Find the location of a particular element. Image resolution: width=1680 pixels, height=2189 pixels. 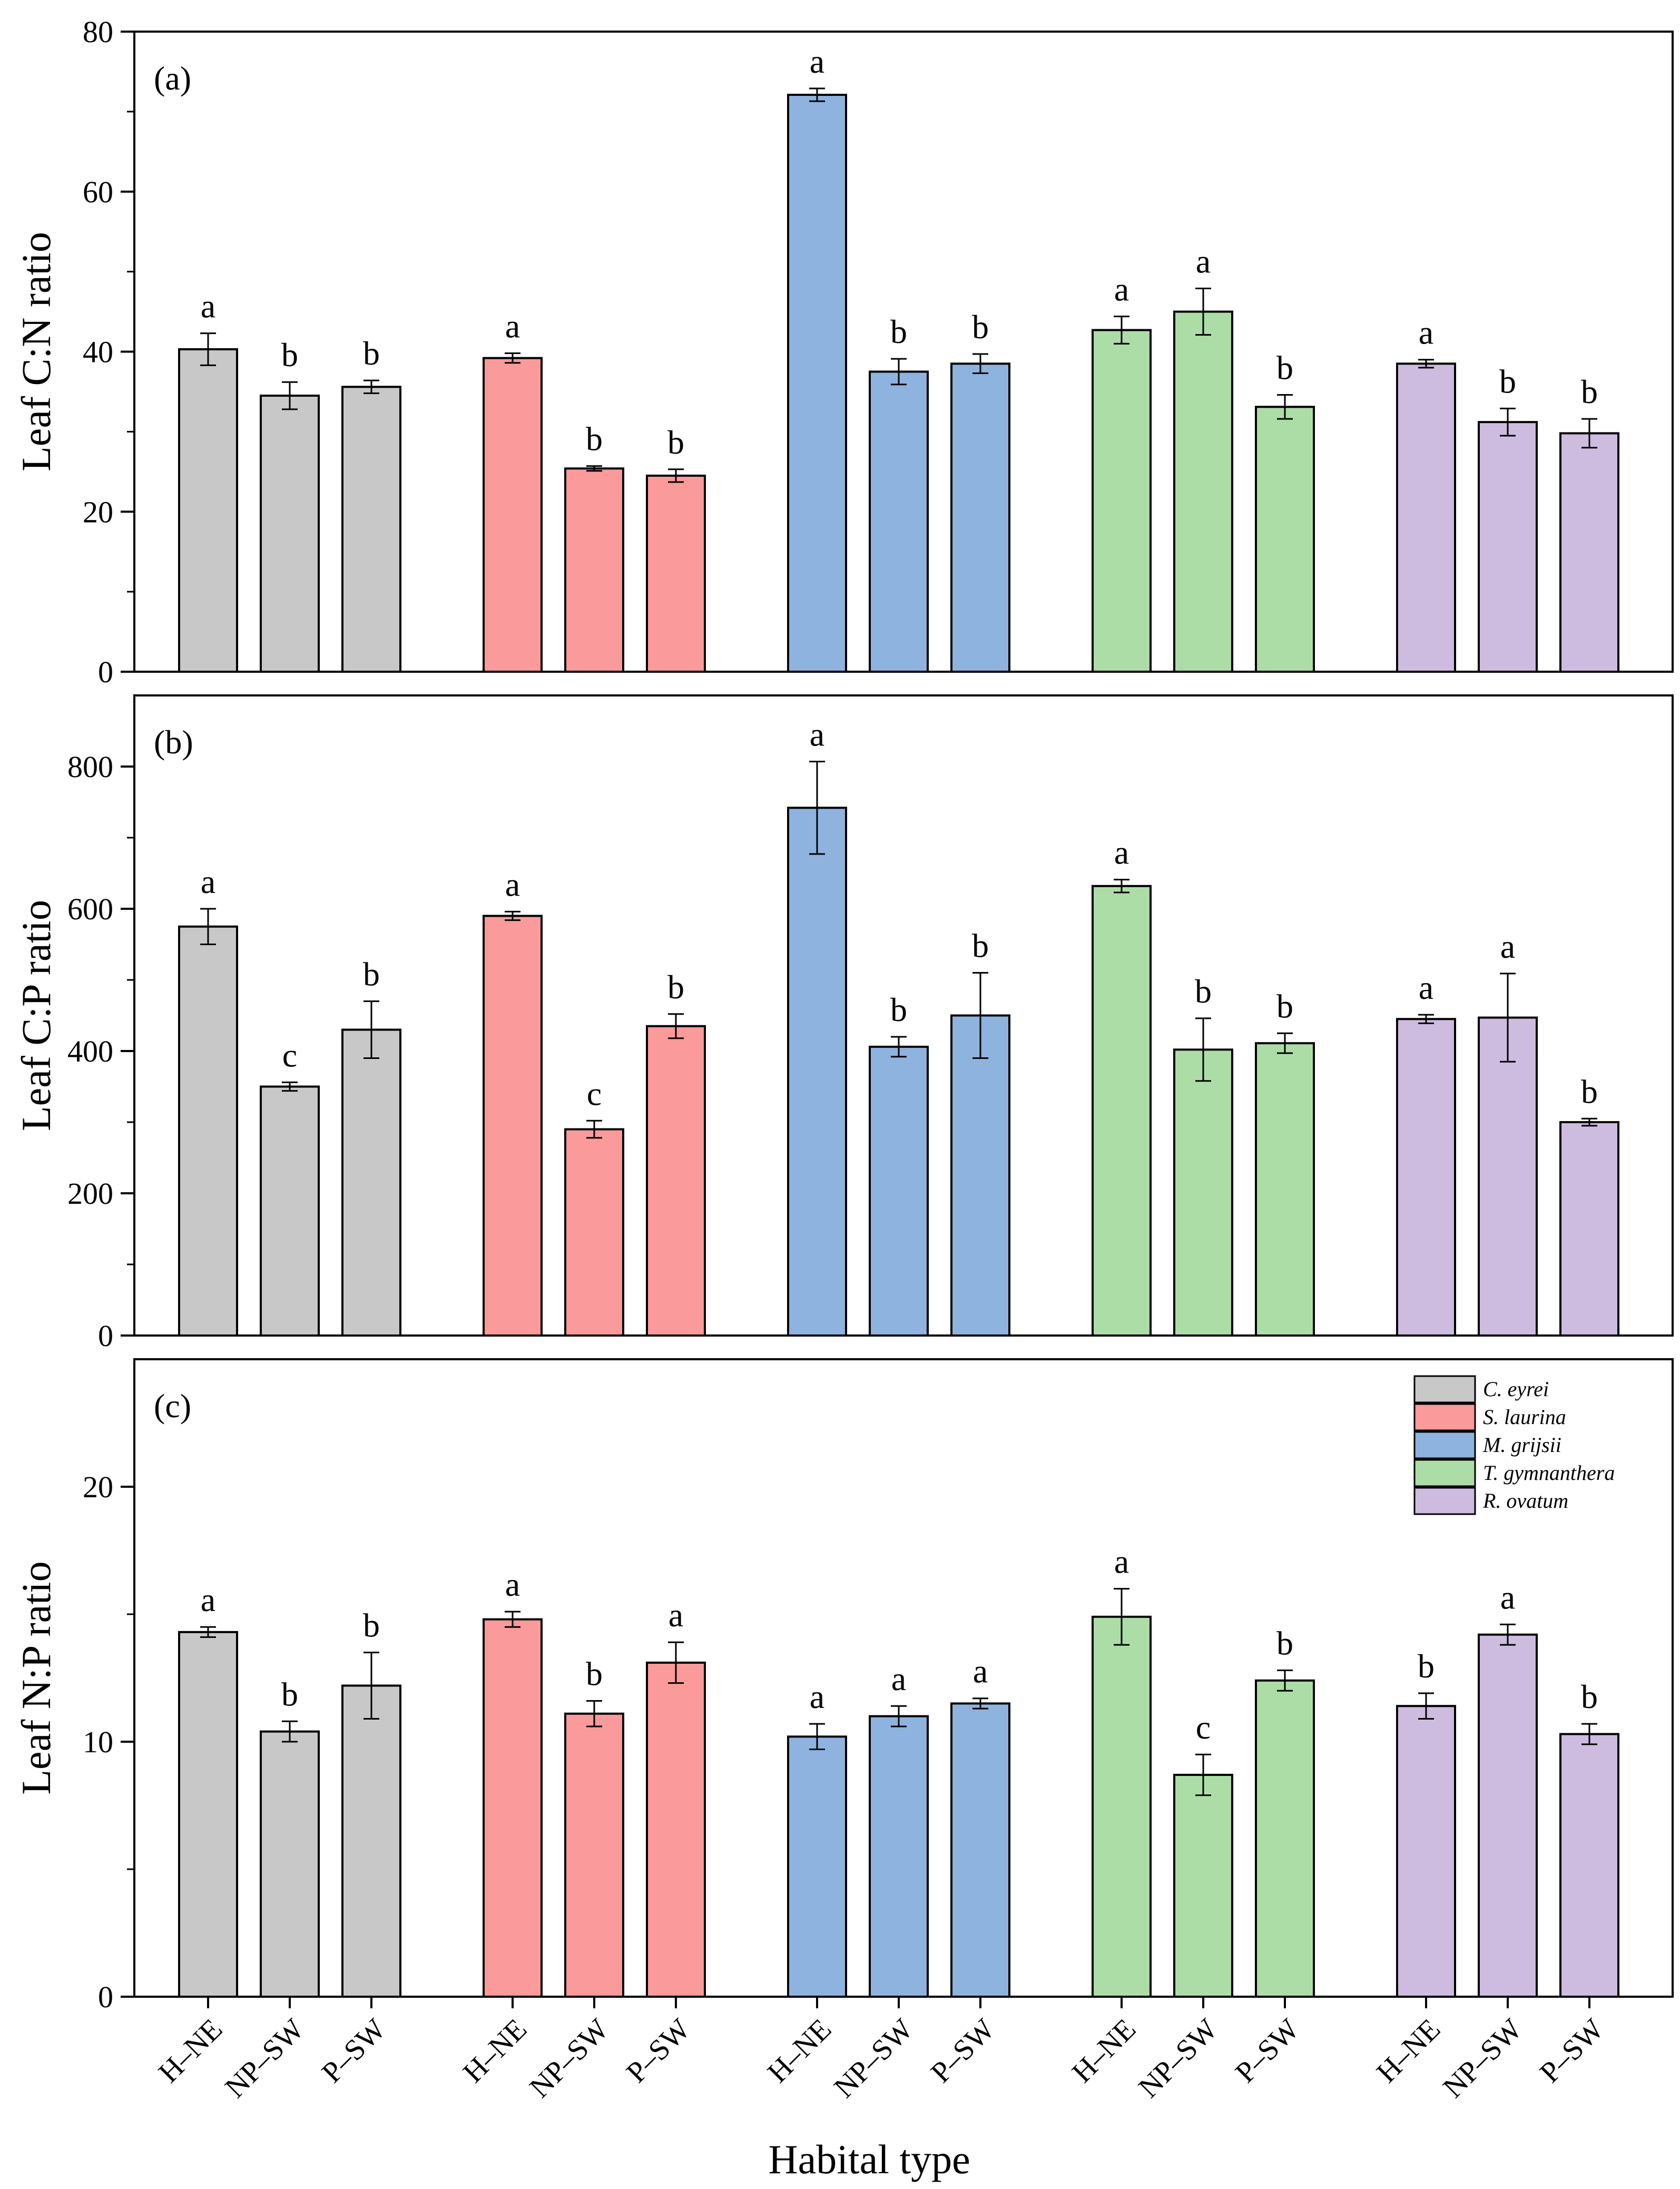

y-tick-label: 0 is located at coordinates (105, 672).